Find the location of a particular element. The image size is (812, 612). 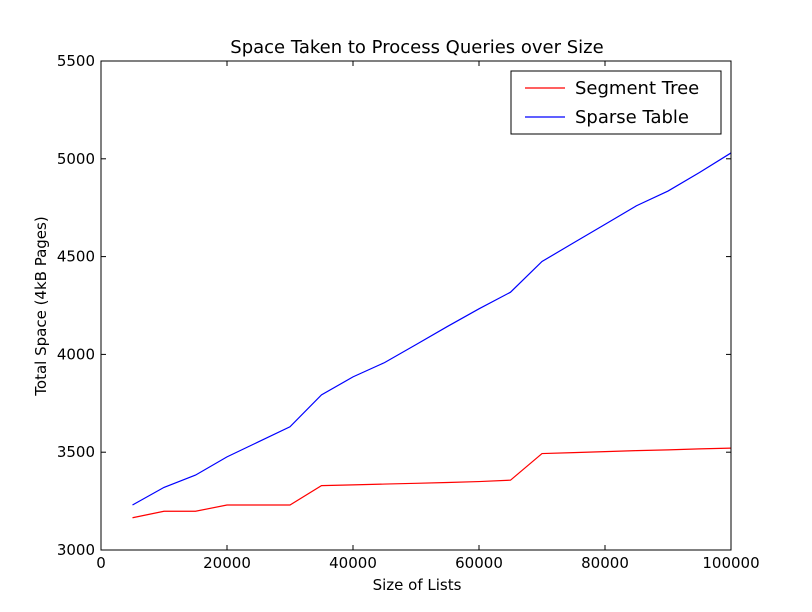

x-axis-label: Size of Lists is located at coordinates (417, 585).